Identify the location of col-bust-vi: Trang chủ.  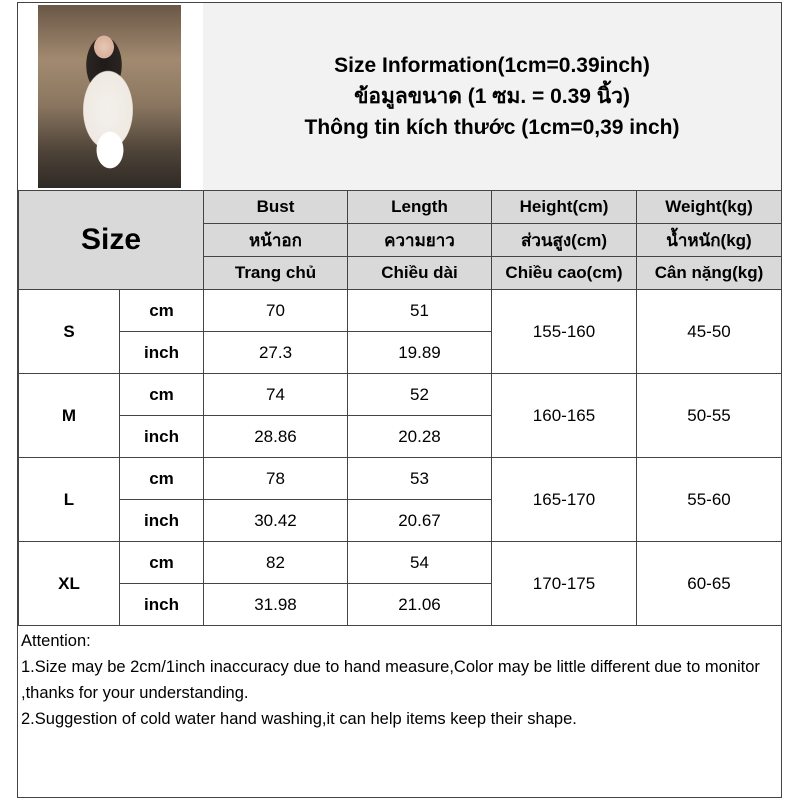
(275, 273).